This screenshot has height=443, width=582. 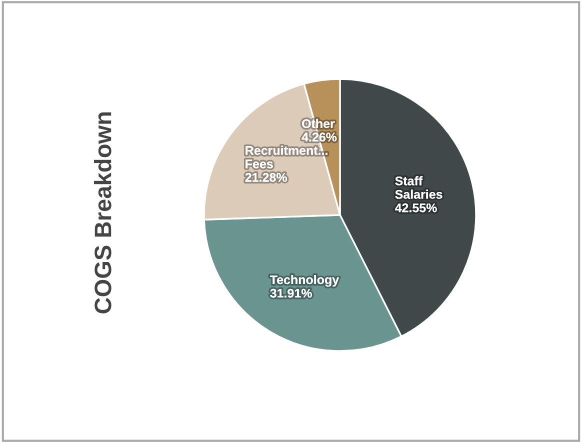 What do you see at coordinates (418, 187) in the screenshot?
I see `slice-label: Staff Salaries` at bounding box center [418, 187].